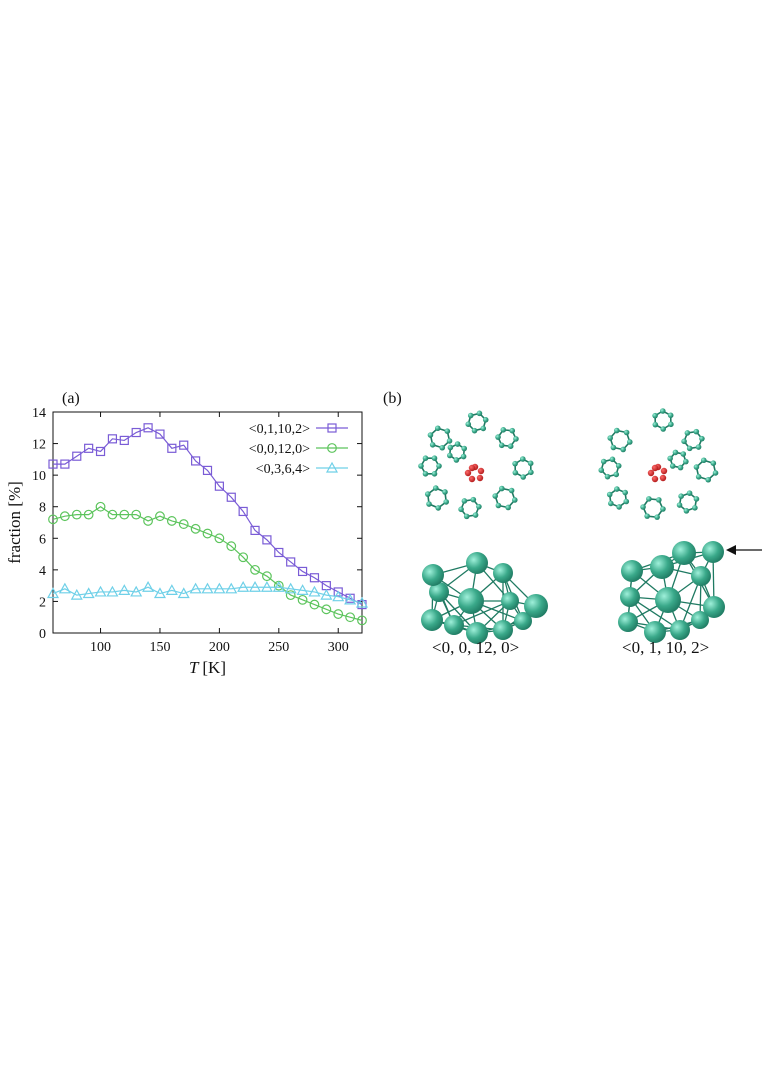 The image size is (763, 1080). What do you see at coordinates (207, 522) in the screenshot?
I see `plot-frame` at bounding box center [207, 522].